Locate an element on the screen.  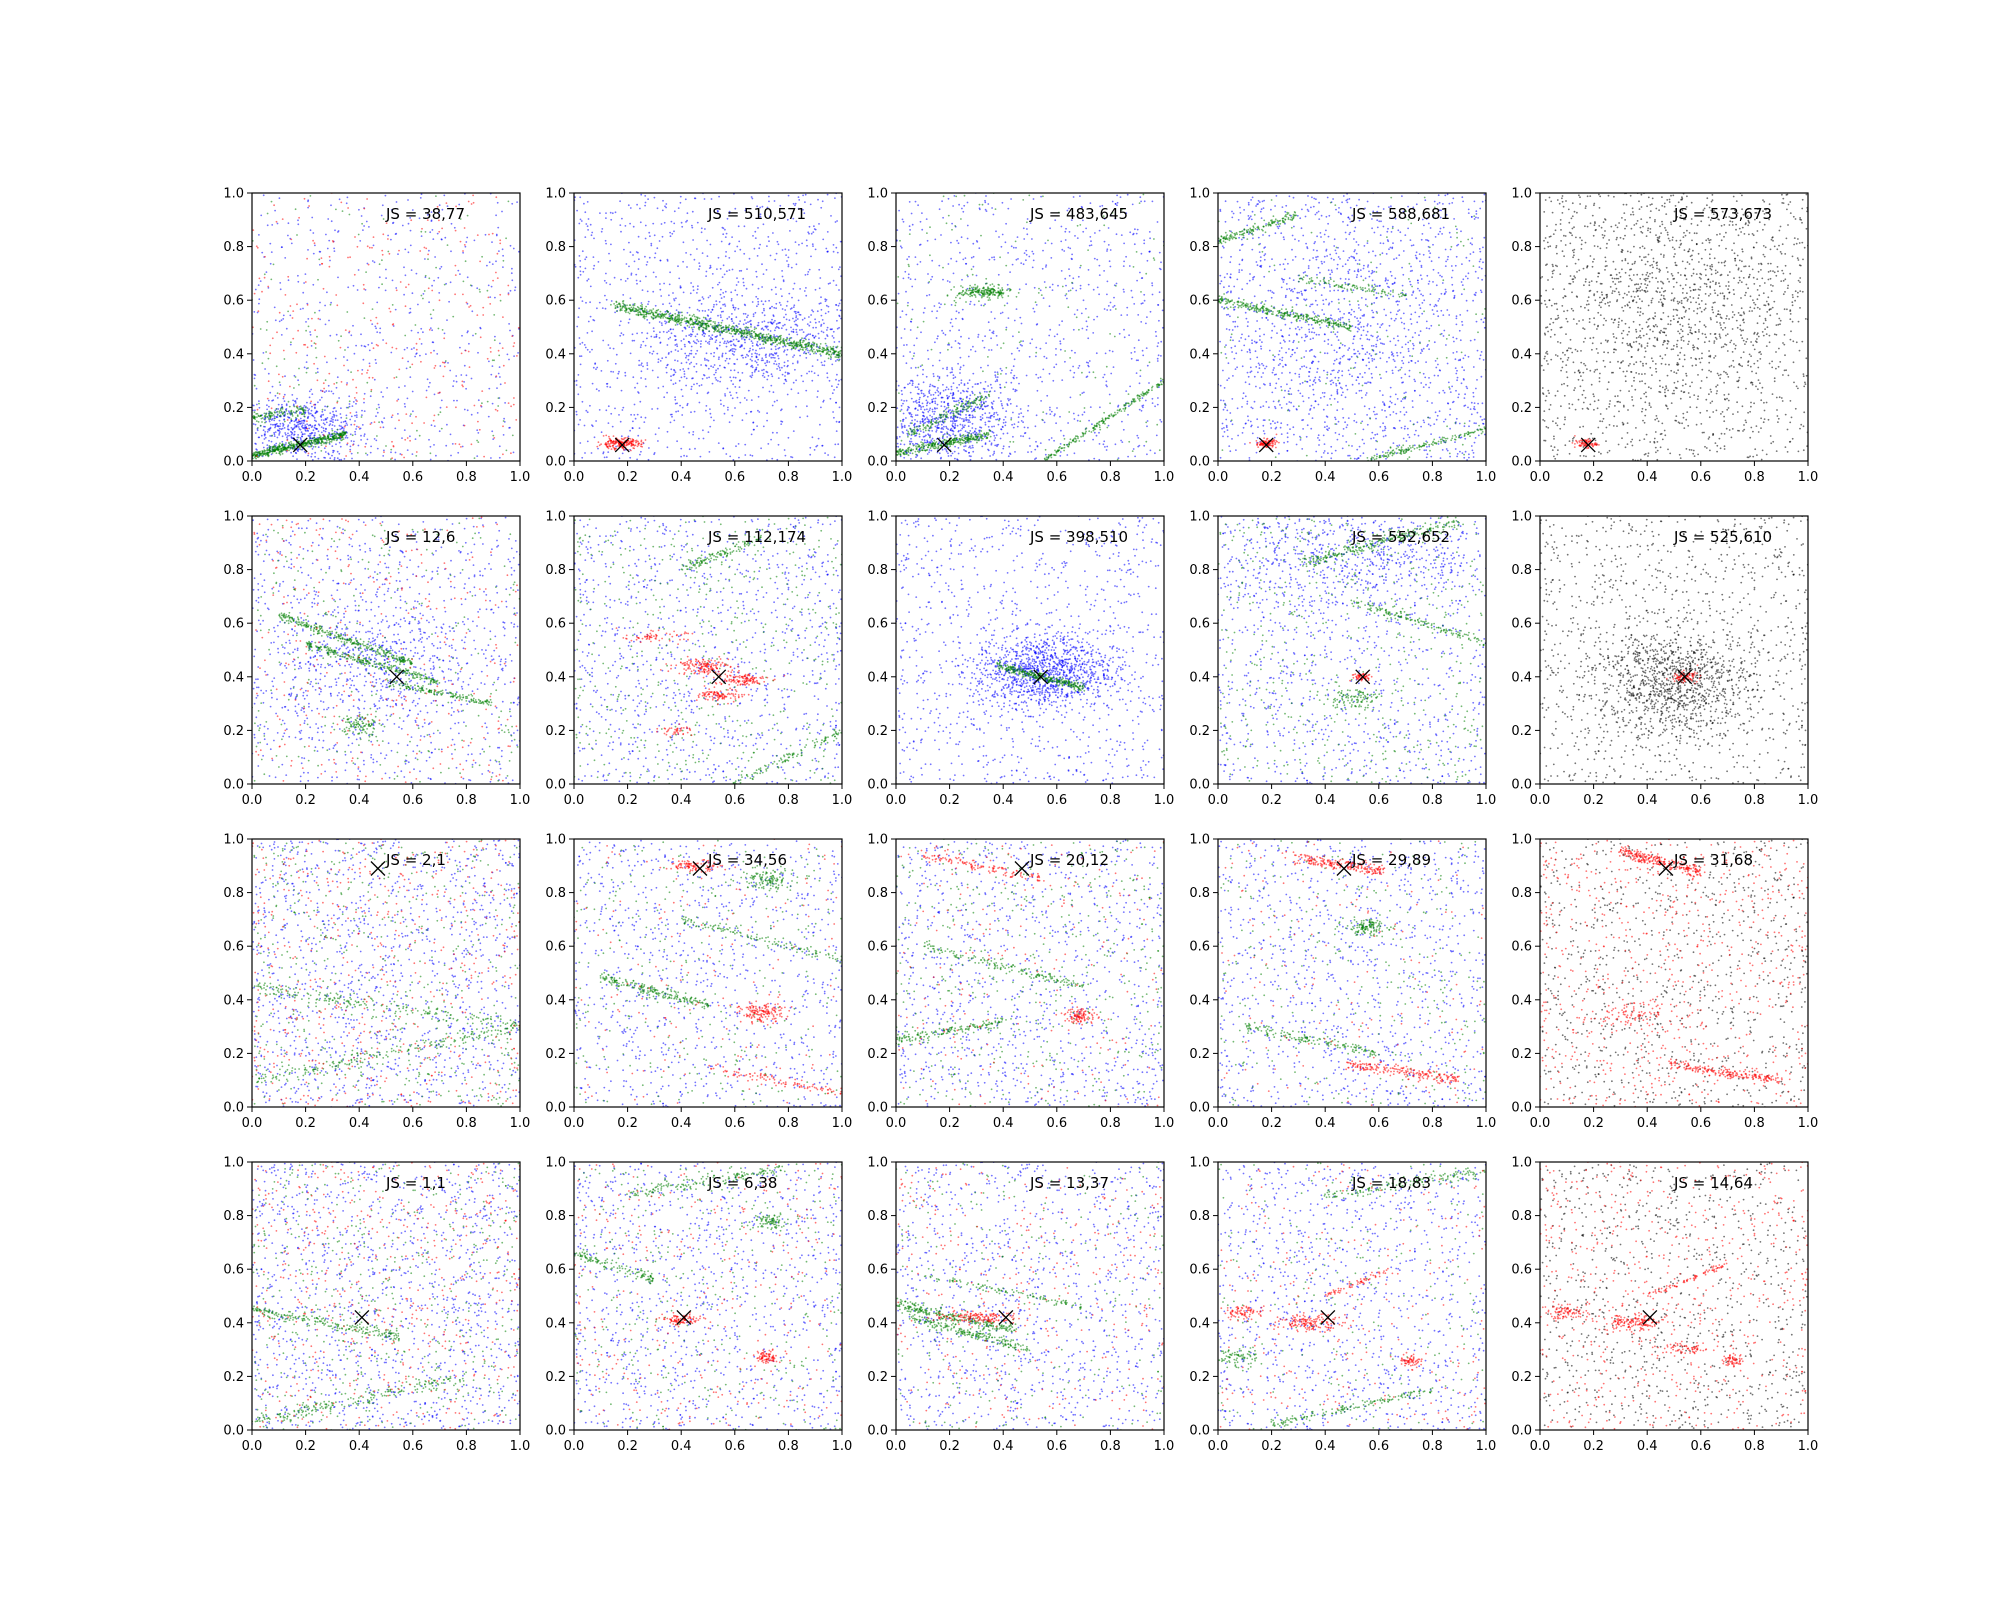
points-layer is located at coordinates (386, 327).